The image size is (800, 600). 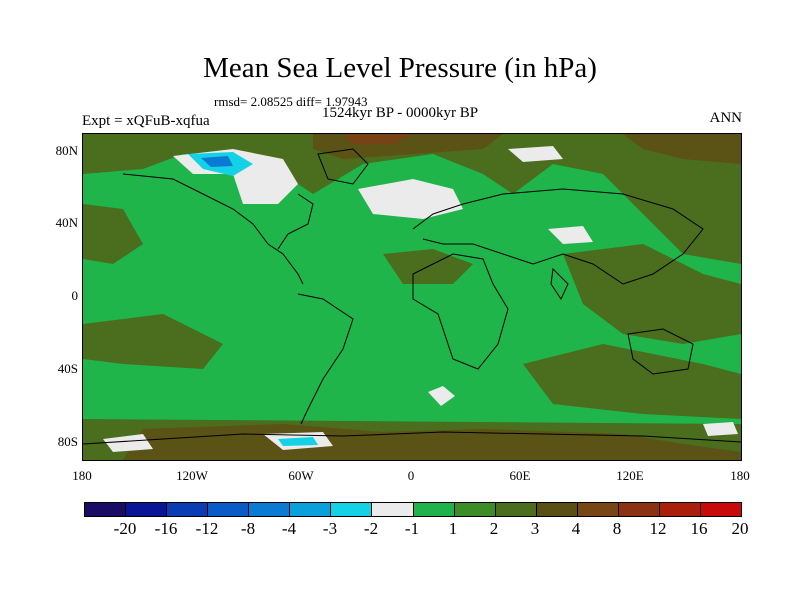 What do you see at coordinates (67, 441) in the screenshot?
I see `lat-tick-80s: 80S` at bounding box center [67, 441].